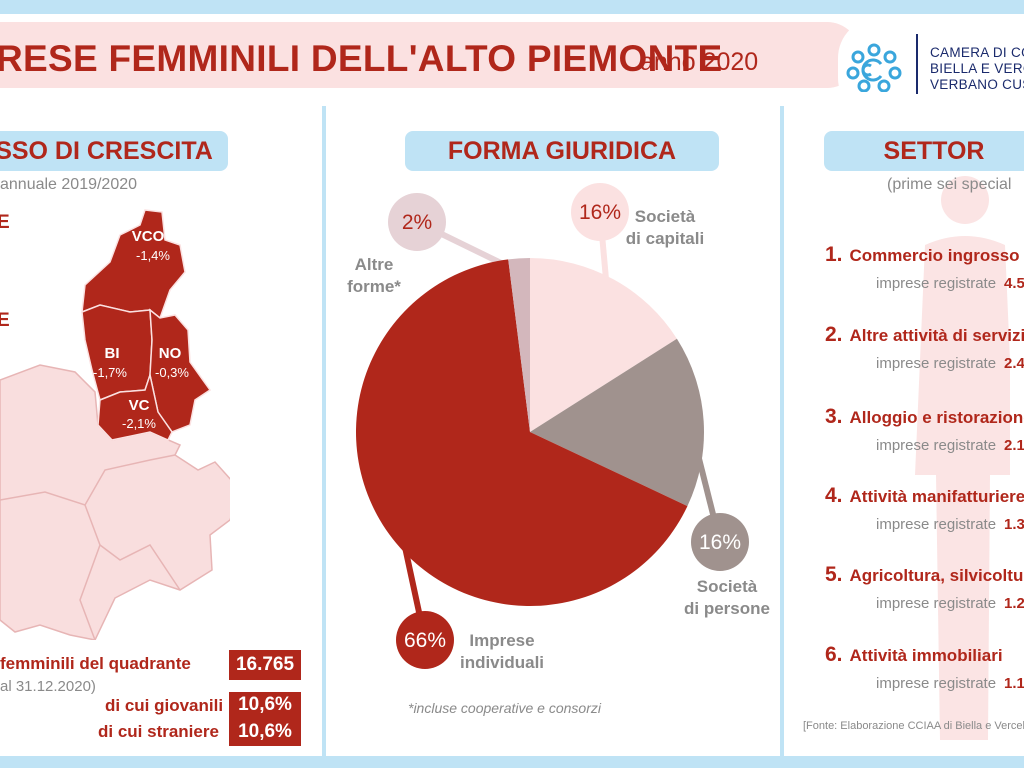 This screenshot has width=1024, height=768. What do you see at coordinates (936, 335) in the screenshot?
I see `sector-item-2-title: Altre attività di servizi` at bounding box center [936, 335].